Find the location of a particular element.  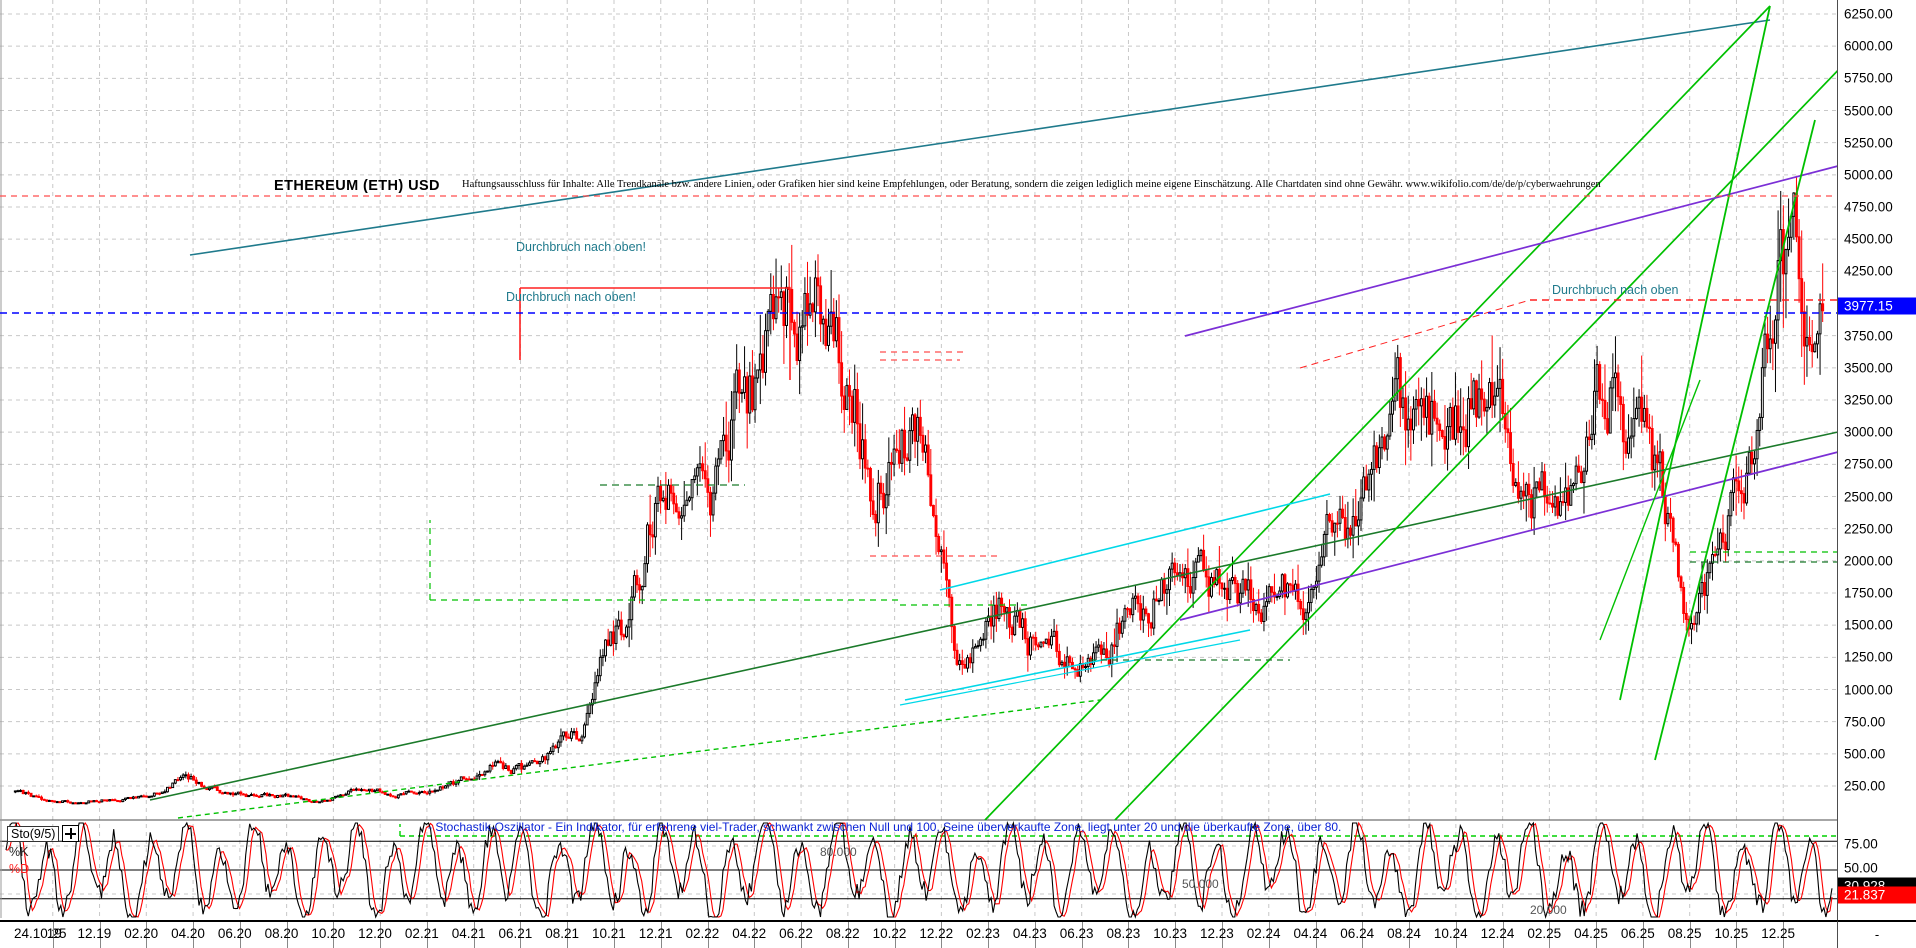

date-label-06-20: 06.20 is located at coordinates (234, 933).